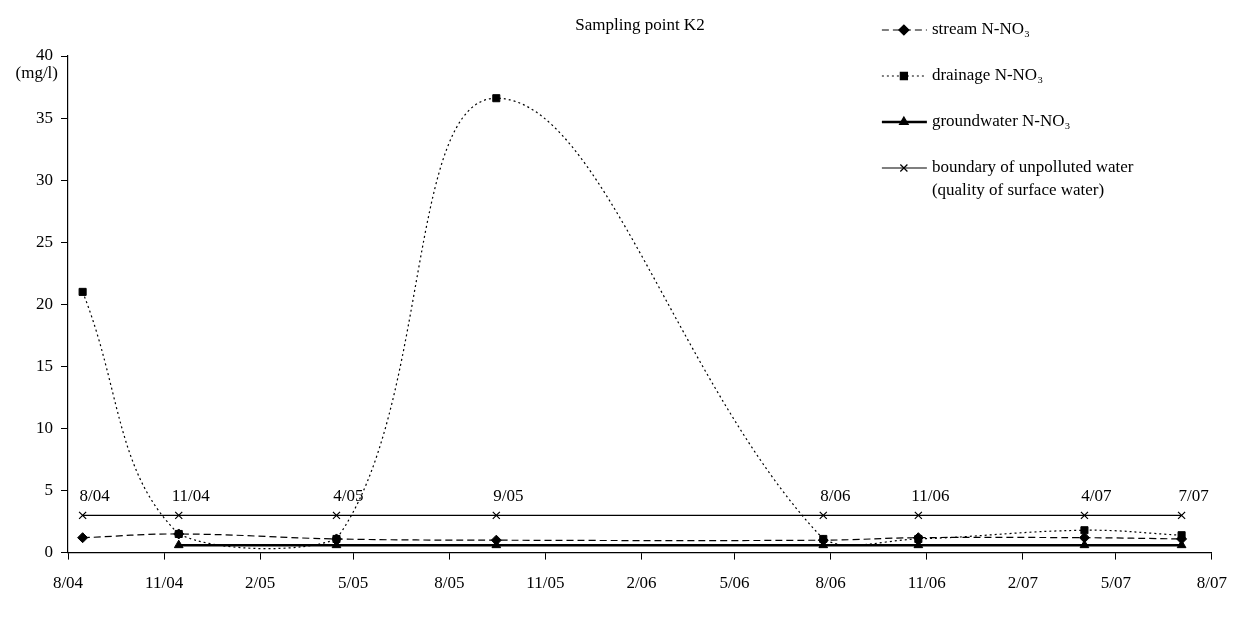 This screenshot has height=623, width=1249. I want to click on y-axis-title: (mg/l), so click(36, 72).